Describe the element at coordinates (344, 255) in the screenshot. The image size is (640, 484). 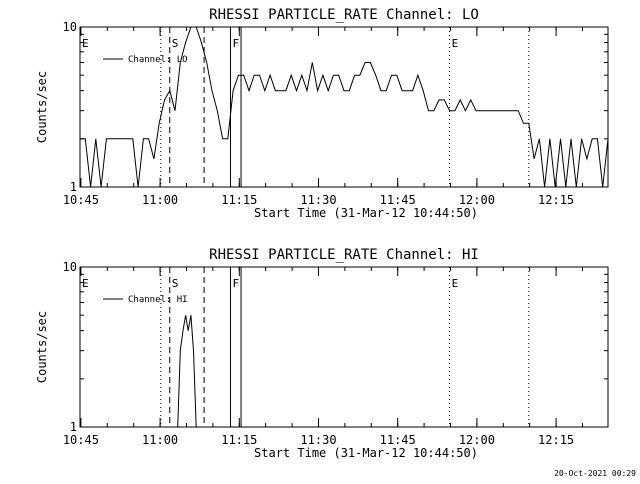
I see `chart-title: RHESSI PARTICLE_RATE Channel: HI` at that location.